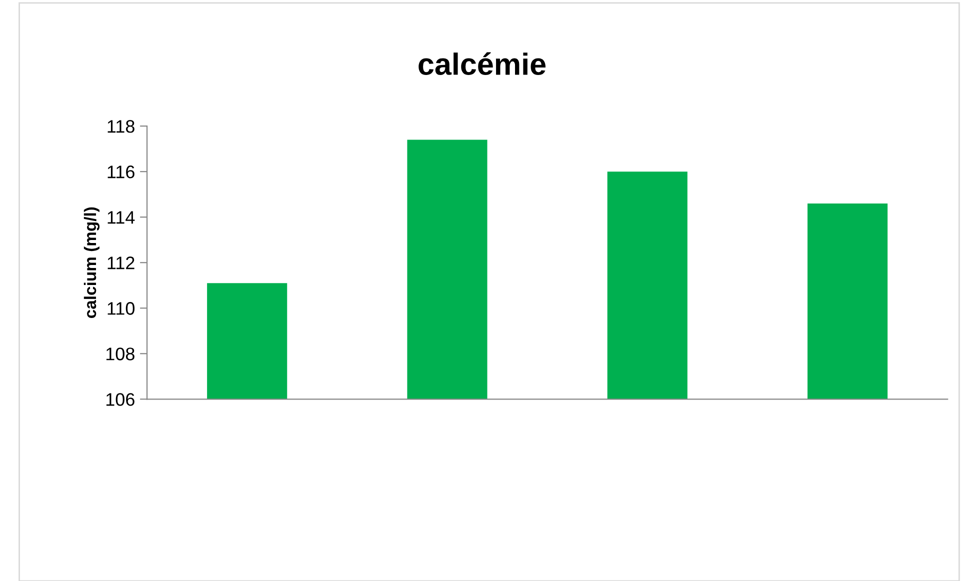 The width and height of the screenshot is (964, 581). I want to click on y-tick-label: 106, so click(120, 399).